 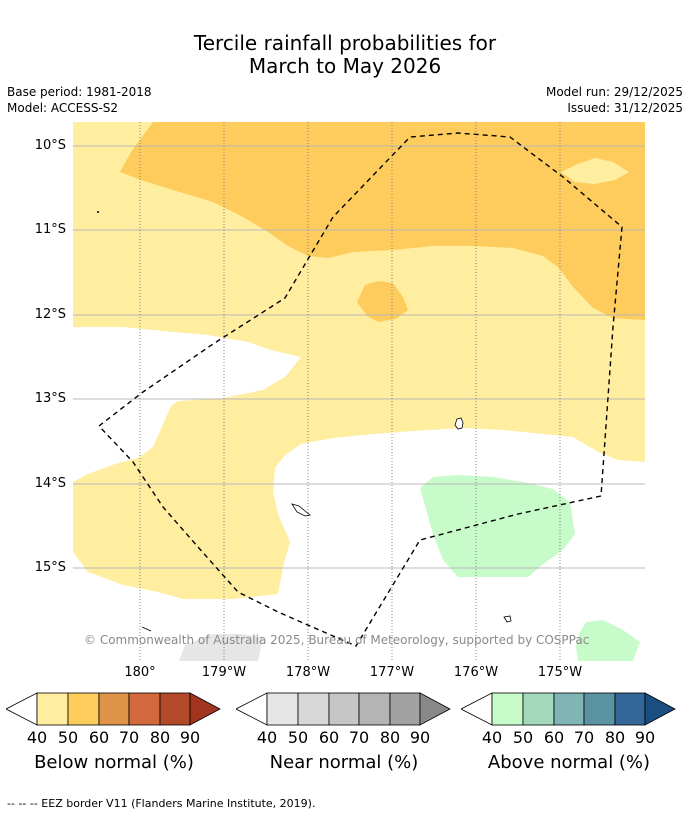 What do you see at coordinates (344, 762) in the screenshot?
I see `colorbar-title-near: Near normal (%)` at bounding box center [344, 762].